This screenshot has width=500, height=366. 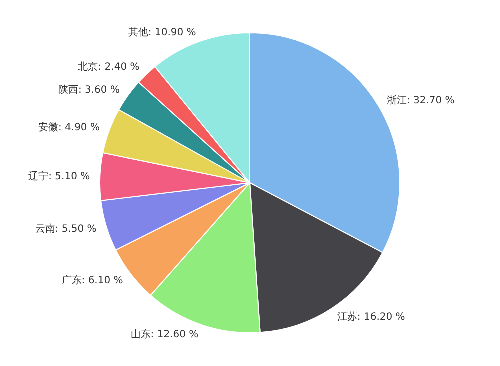 I want to click on slice-label: 北京: 2.40 %, so click(x=109, y=67).